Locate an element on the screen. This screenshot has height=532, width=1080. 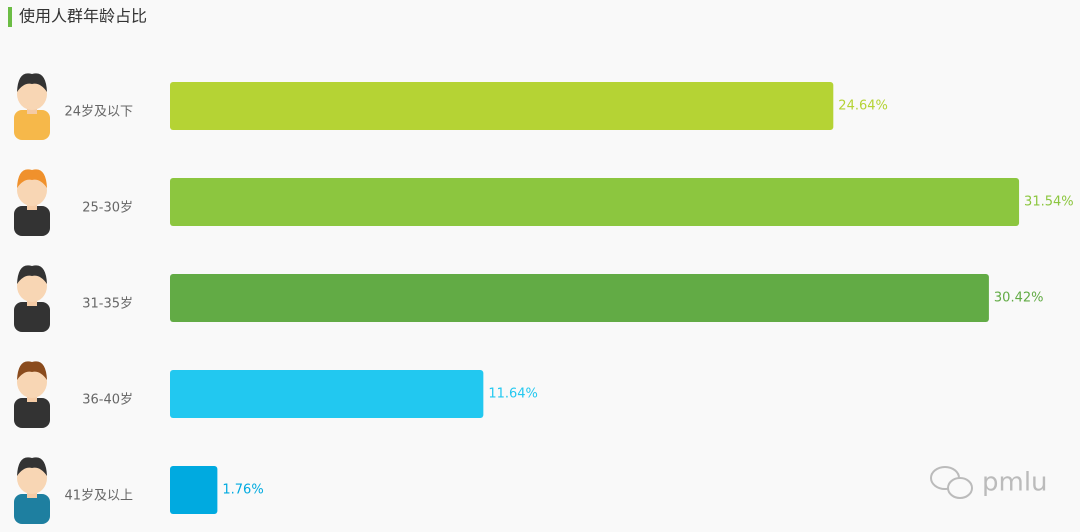
category-label: 41岁及以上 is located at coordinates (98, 496).